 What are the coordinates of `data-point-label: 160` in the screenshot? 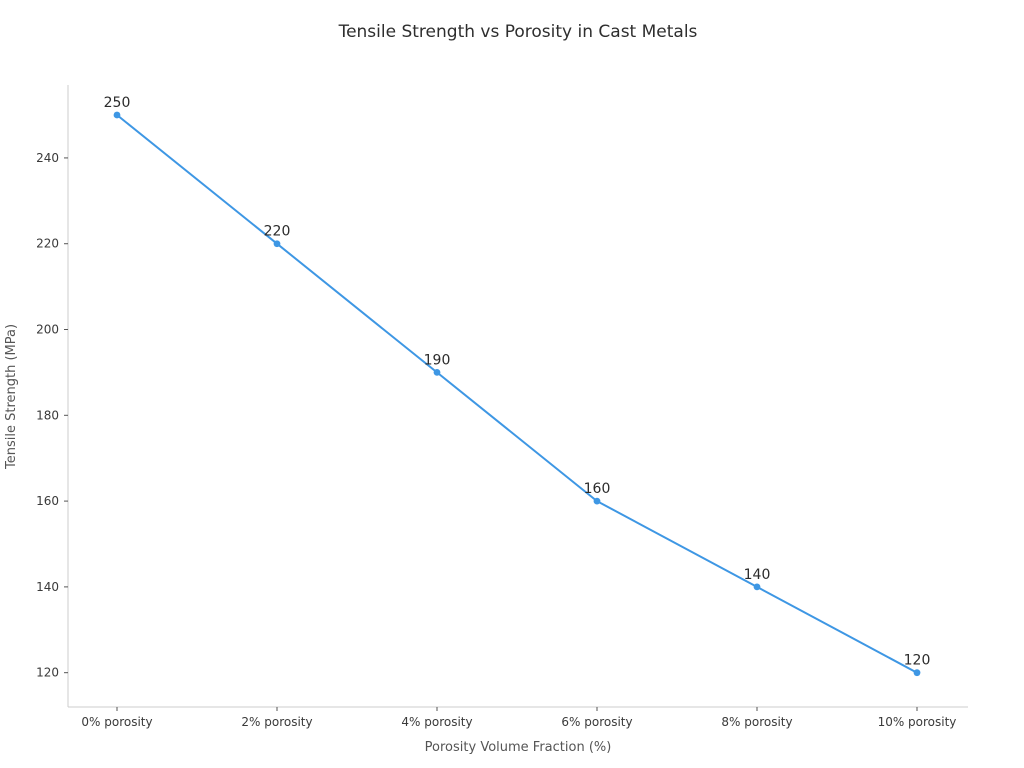 It's located at (597, 489).